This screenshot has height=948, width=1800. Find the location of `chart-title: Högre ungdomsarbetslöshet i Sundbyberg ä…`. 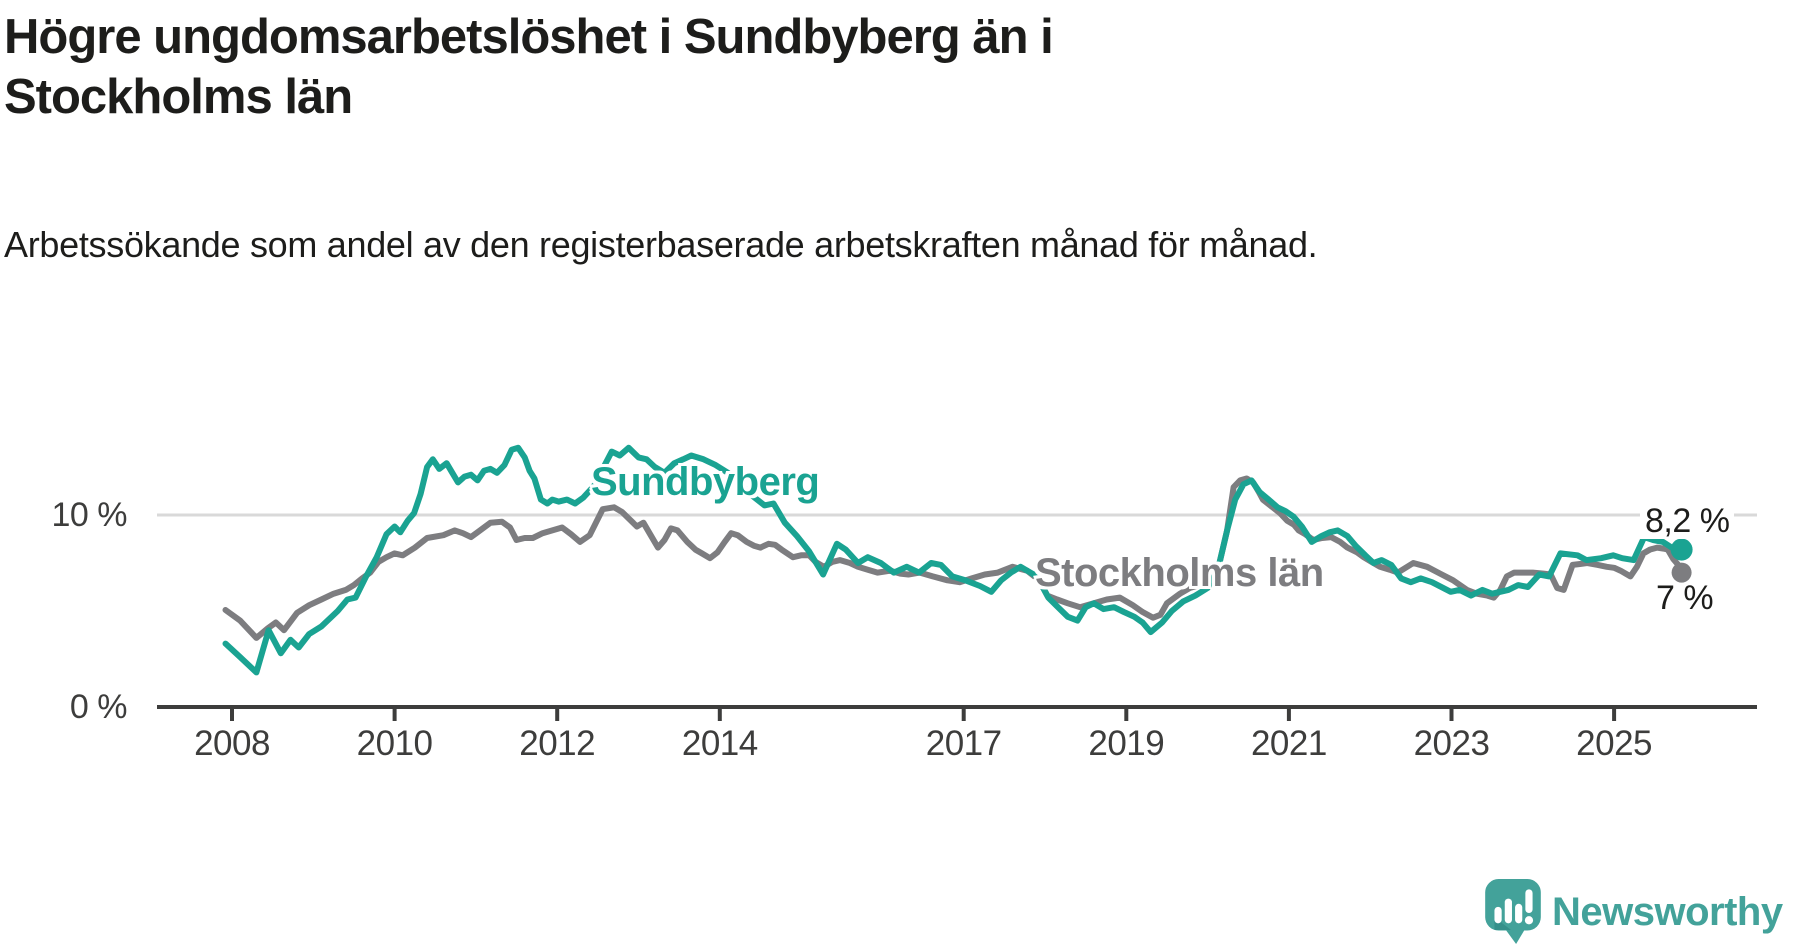

chart-title: Högre ungdomsarbetslöshet i Sundbyberg ä… is located at coordinates (529, 67).